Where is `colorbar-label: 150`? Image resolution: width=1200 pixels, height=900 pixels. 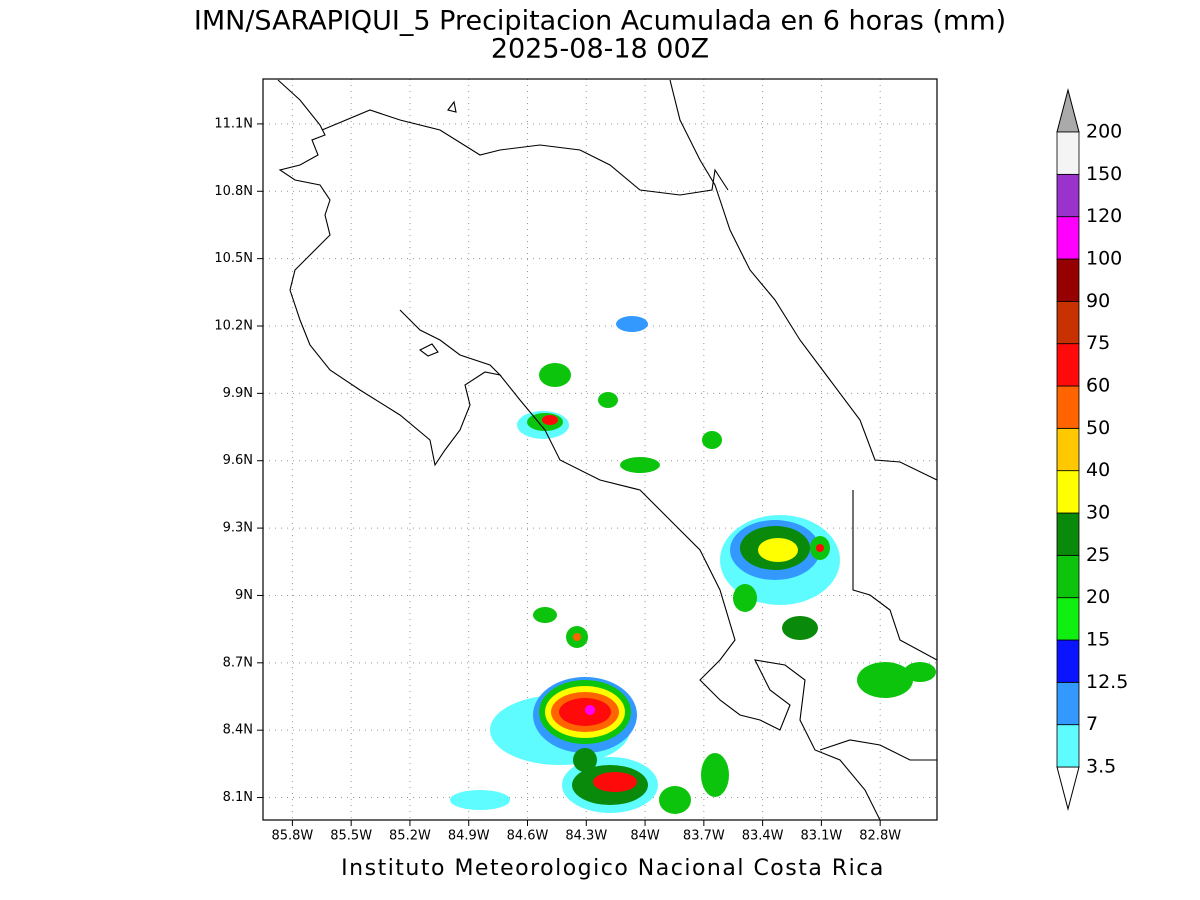 colorbar-label: 150 is located at coordinates (1104, 174).